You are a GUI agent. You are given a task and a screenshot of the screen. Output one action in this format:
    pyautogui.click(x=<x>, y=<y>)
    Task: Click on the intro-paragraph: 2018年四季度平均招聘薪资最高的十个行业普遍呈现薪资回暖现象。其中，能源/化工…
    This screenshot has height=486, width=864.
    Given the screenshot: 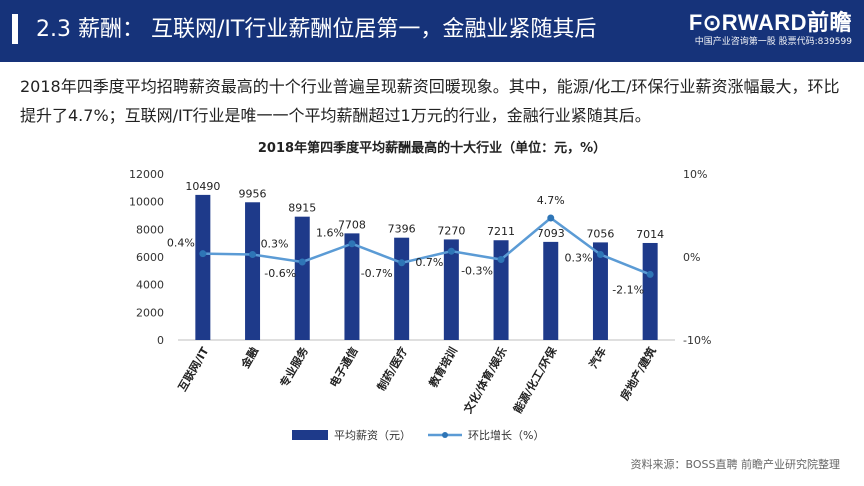 What is the action you would take?
    pyautogui.click(x=432, y=101)
    